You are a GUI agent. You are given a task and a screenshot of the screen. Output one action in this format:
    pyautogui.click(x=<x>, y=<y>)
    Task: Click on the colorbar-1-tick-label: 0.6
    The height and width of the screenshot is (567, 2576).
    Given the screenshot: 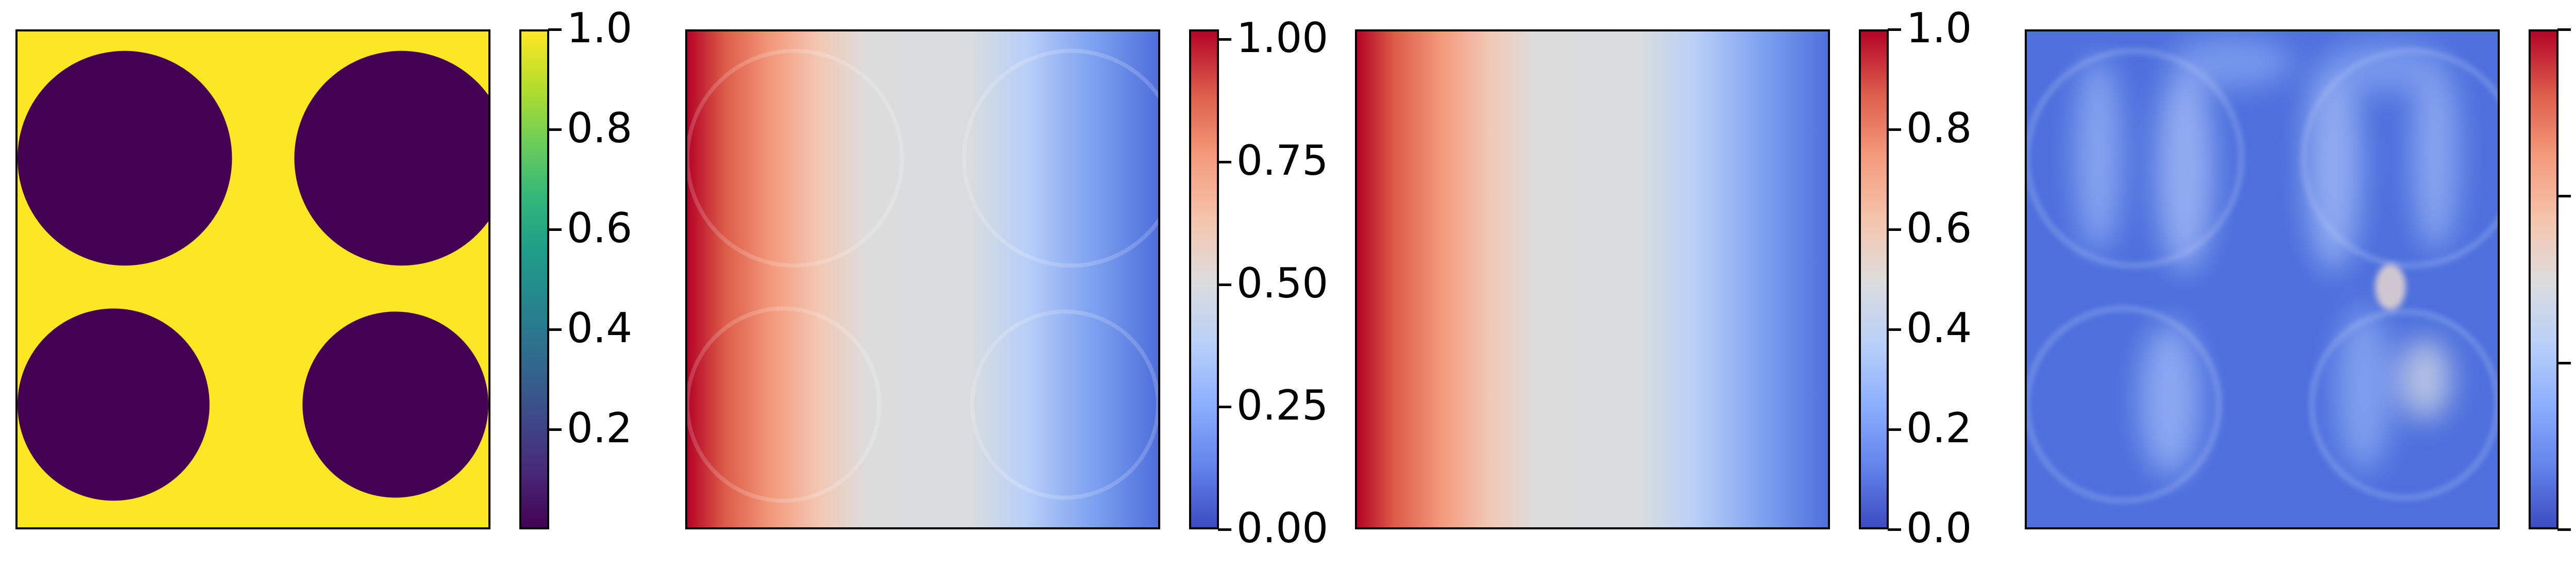 What is the action you would take?
    pyautogui.click(x=600, y=228)
    